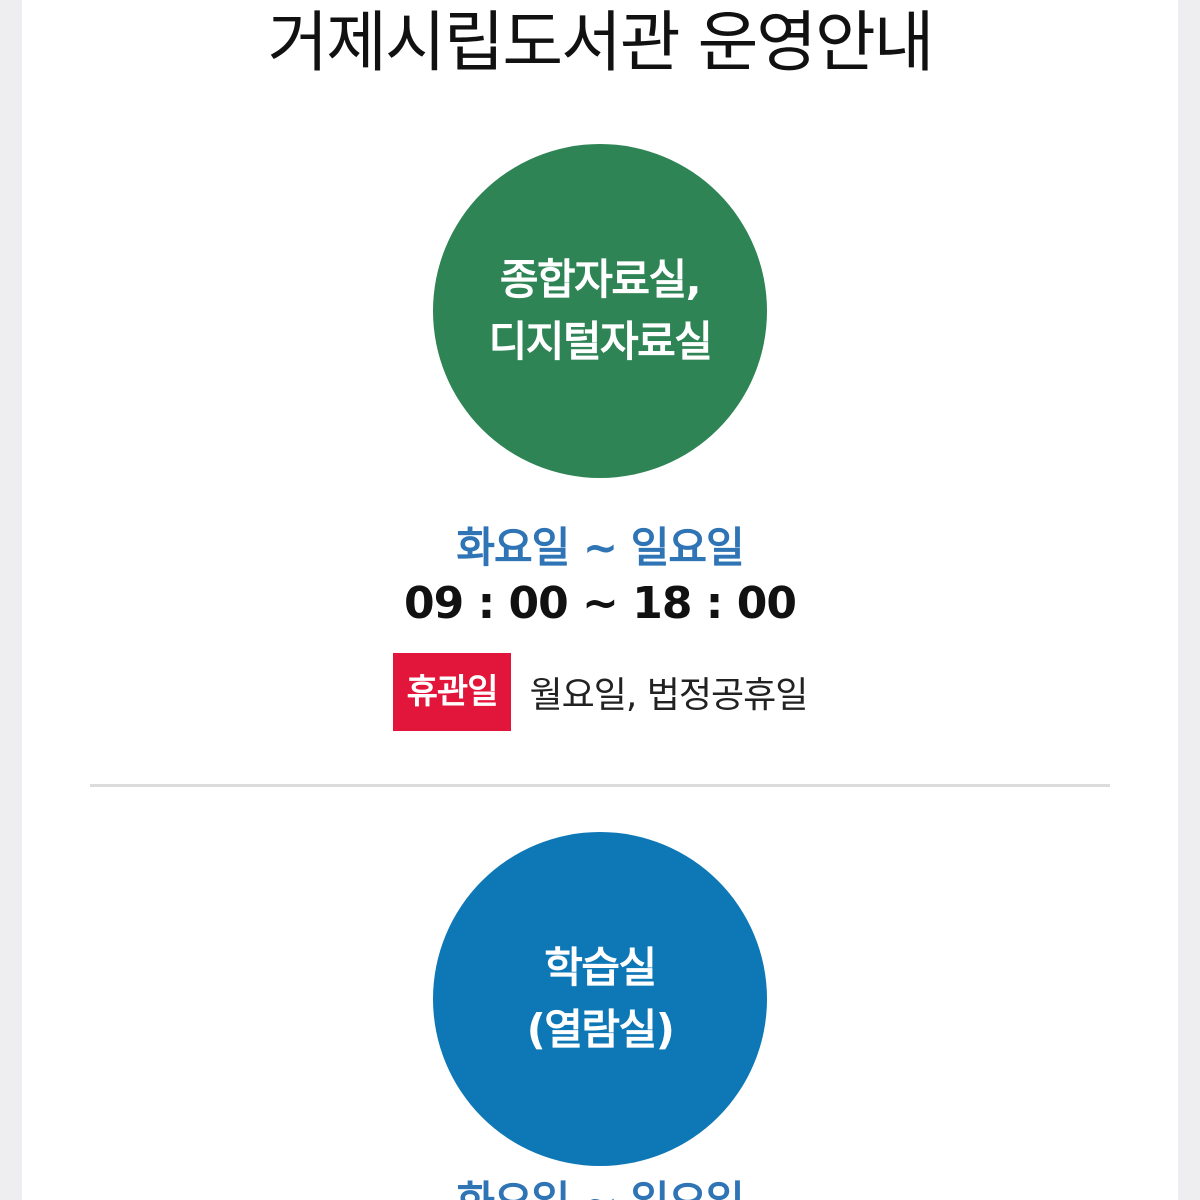 This screenshot has width=1200, height=1200. What do you see at coordinates (600, 785) in the screenshot?
I see `section-divider` at bounding box center [600, 785].